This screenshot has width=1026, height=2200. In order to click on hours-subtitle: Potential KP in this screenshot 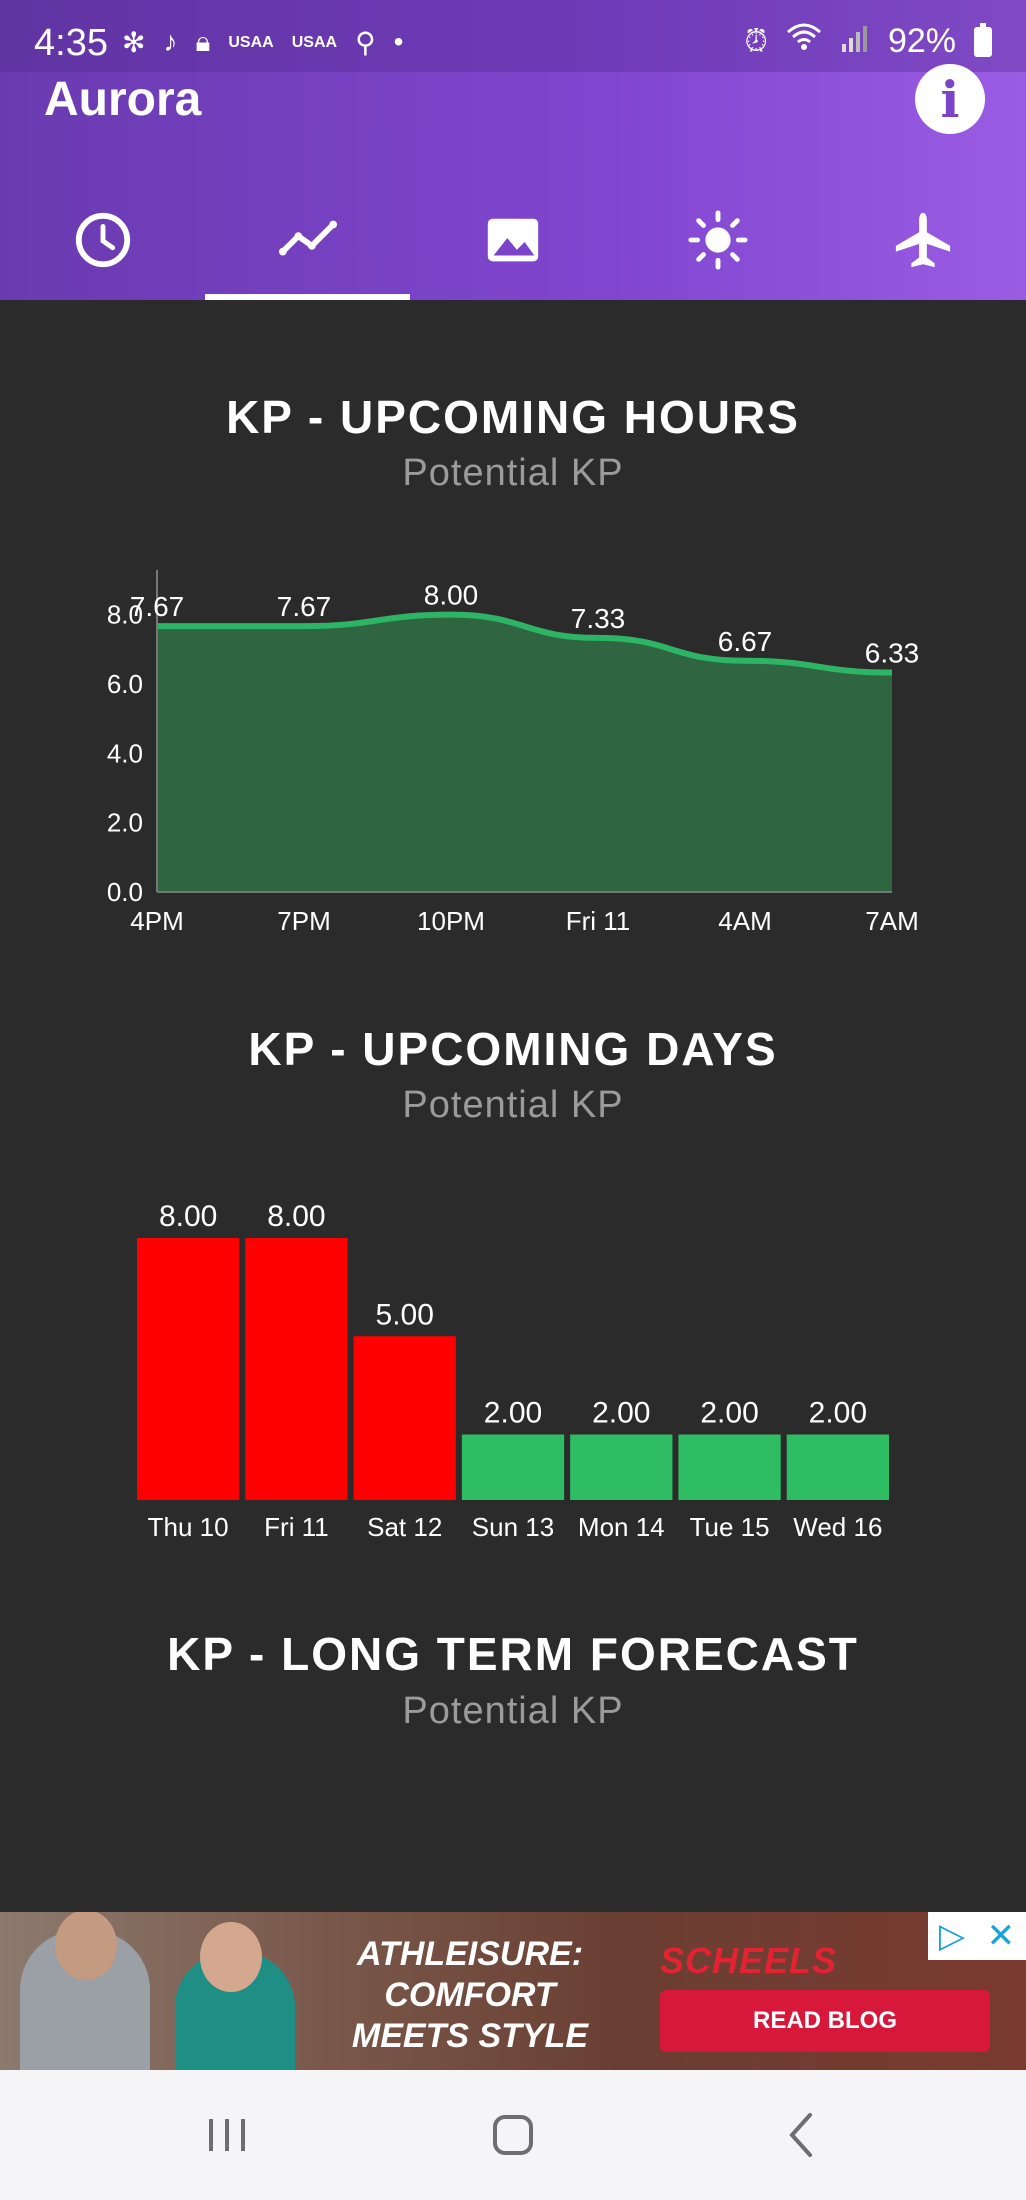, I will do `click(513, 473)`.